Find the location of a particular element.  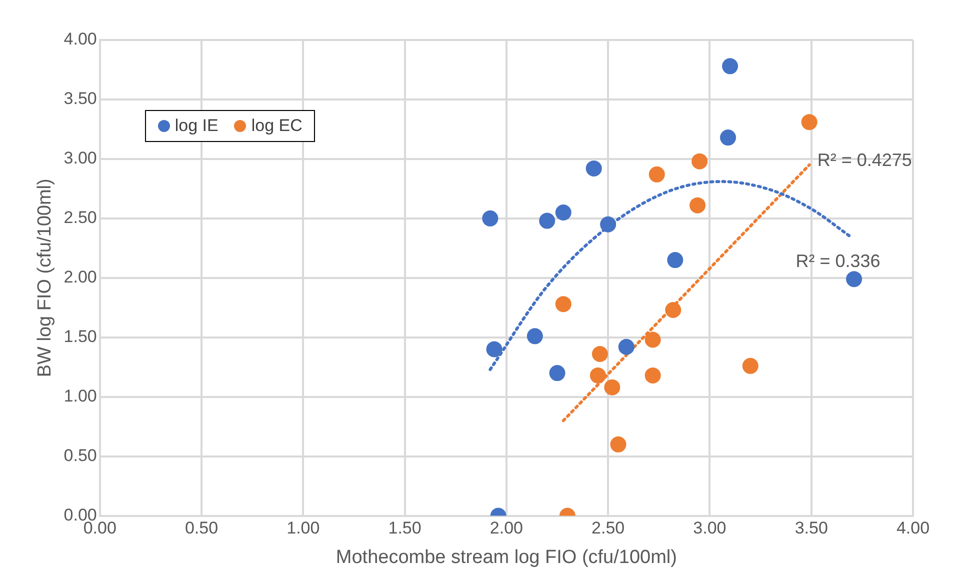

y-tick-label: 2.00 is located at coordinates (80, 277).